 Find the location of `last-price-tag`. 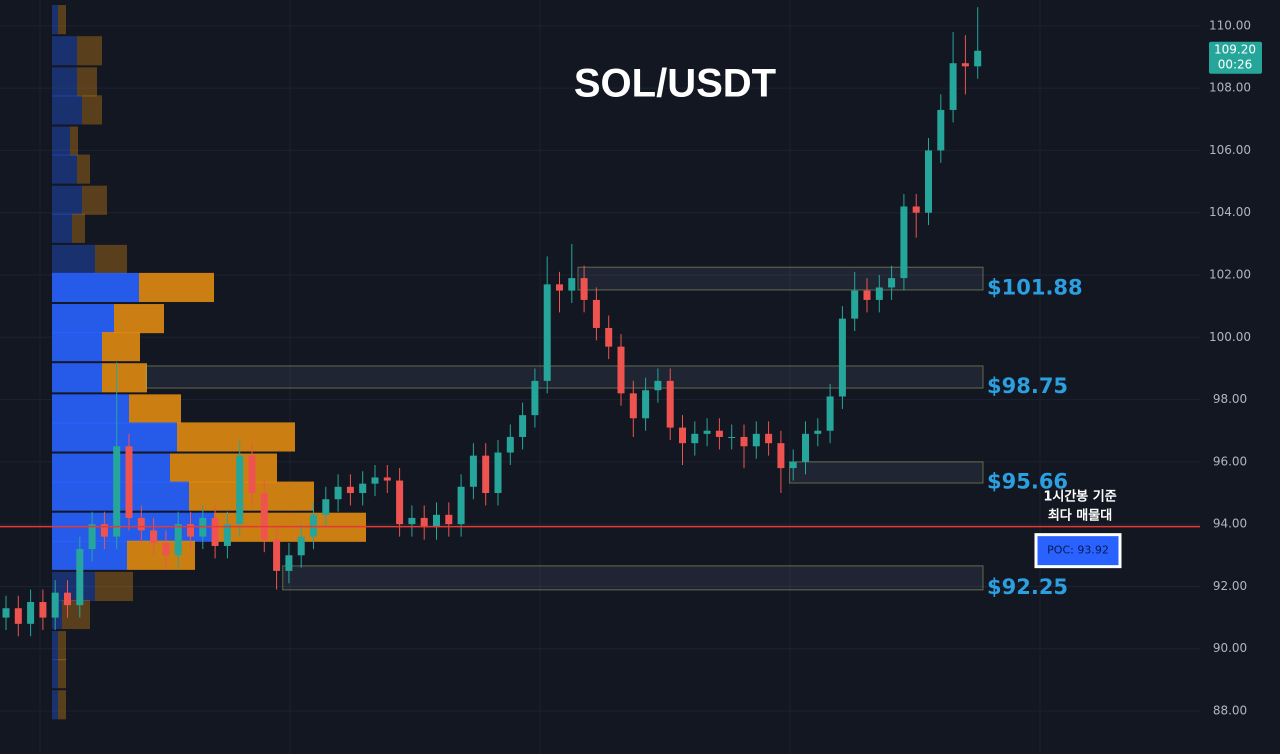

last-price-tag is located at coordinates (1235, 57).